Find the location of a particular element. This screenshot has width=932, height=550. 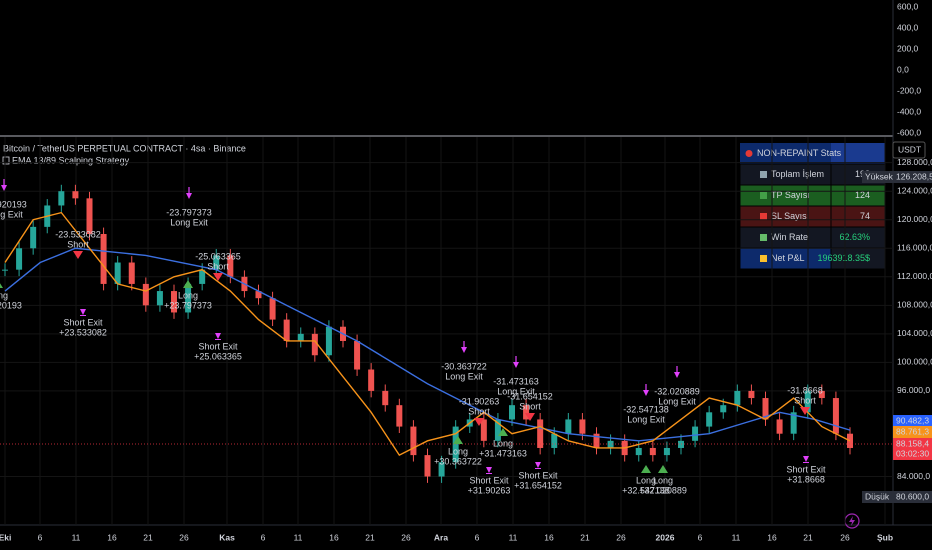

stats-value: 62.63% is located at coordinates (854, 237).